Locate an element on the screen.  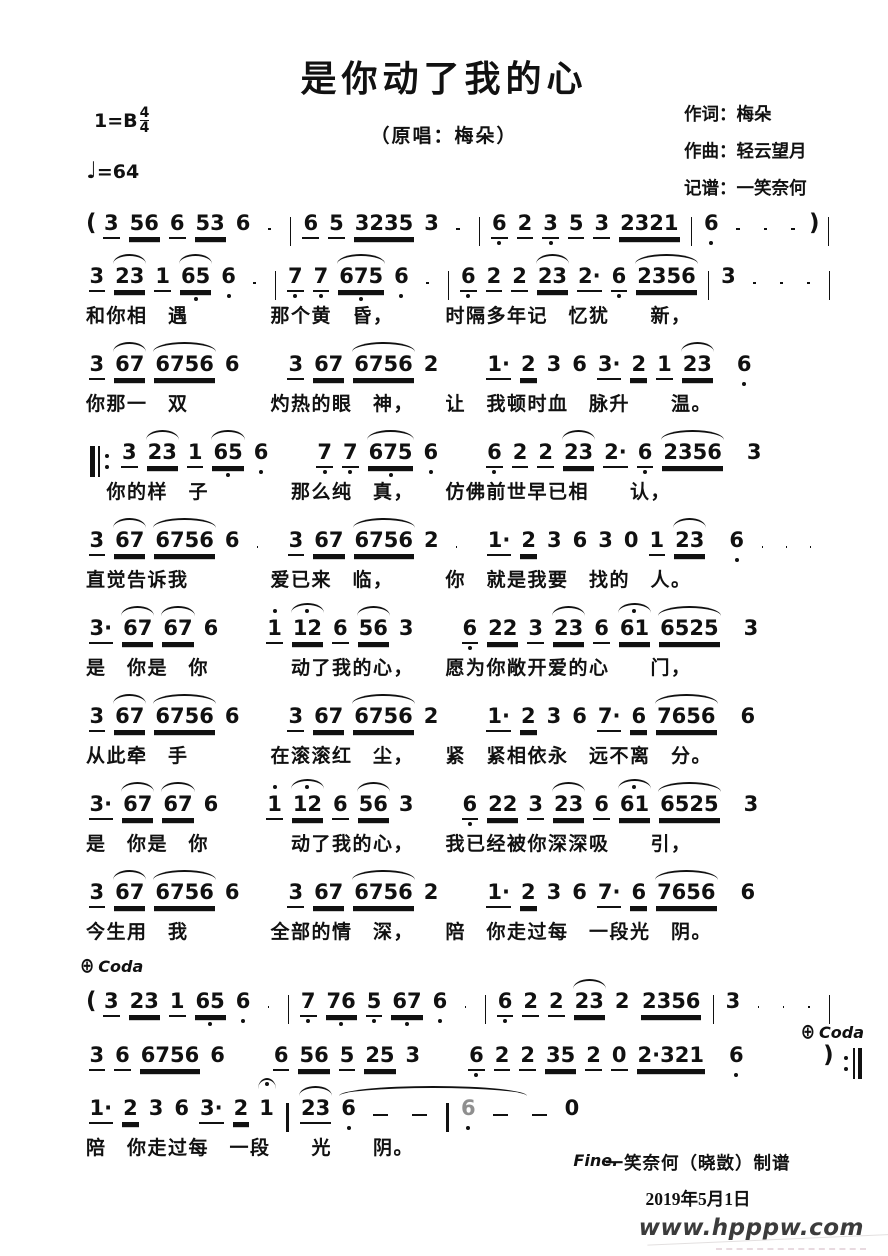
lyrics-line: 和你相 遇 那个黄 昏， 时隔多年记 忆犹 新， is located at coordinates (389, 316).